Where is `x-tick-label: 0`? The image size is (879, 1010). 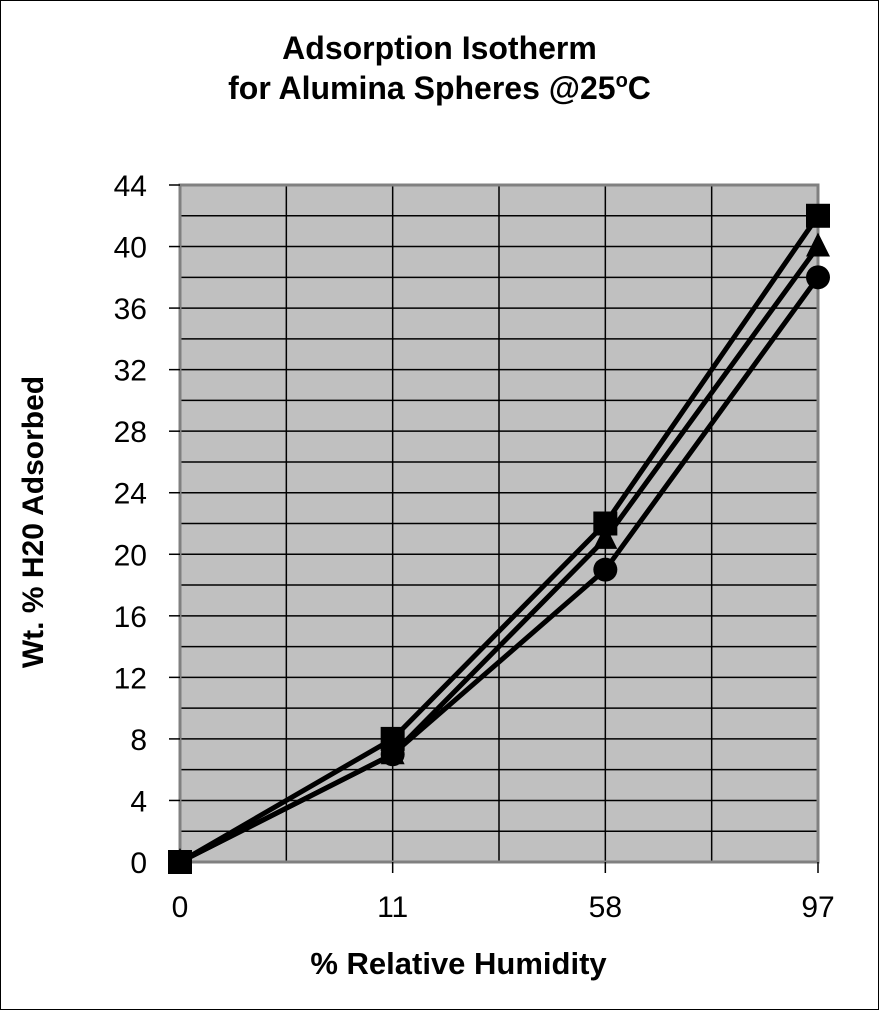
x-tick-label: 0 is located at coordinates (180, 907).